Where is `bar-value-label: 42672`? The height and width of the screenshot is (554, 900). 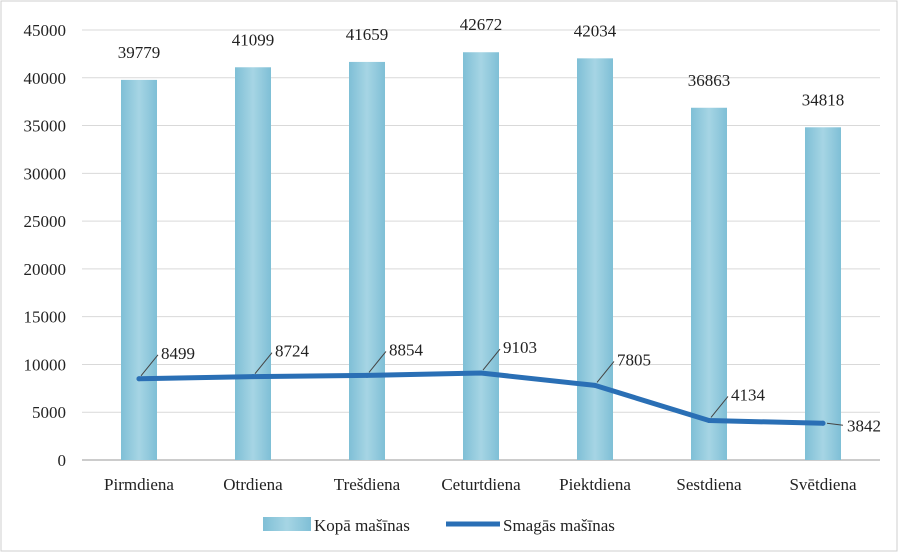 bar-value-label: 42672 is located at coordinates (481, 24).